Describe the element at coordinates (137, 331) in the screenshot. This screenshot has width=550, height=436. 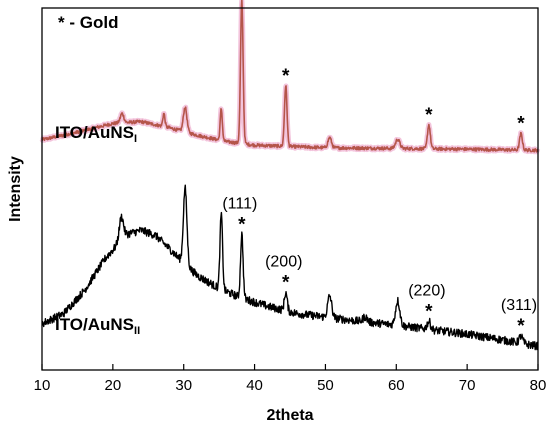
I see `series-label-sub: II` at that location.